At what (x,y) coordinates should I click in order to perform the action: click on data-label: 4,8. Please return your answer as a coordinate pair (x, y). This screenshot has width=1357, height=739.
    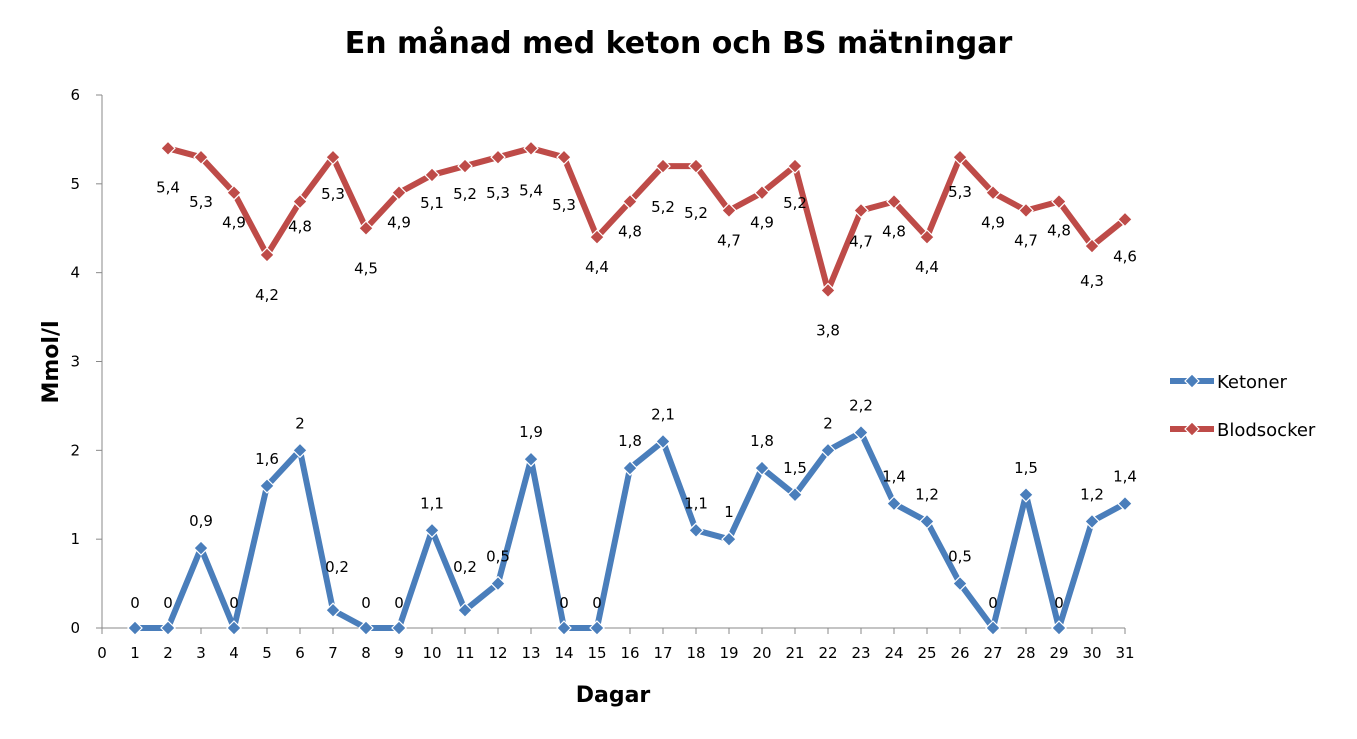
    Looking at the image, I should click on (630, 232).